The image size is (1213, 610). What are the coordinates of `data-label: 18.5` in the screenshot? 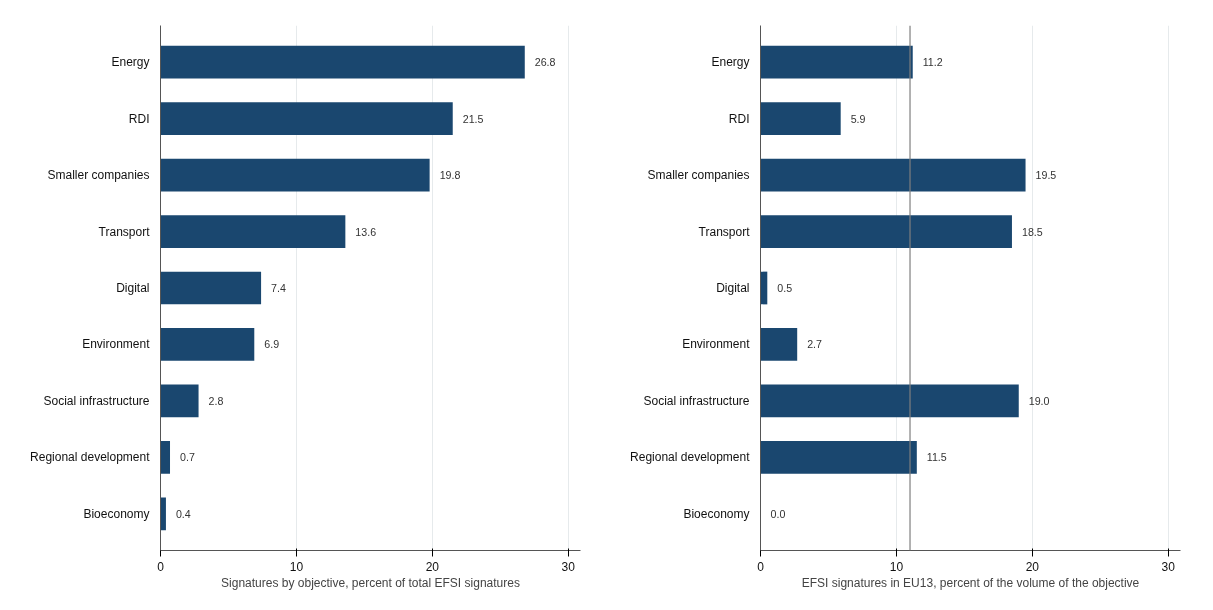 It's located at (1032, 231).